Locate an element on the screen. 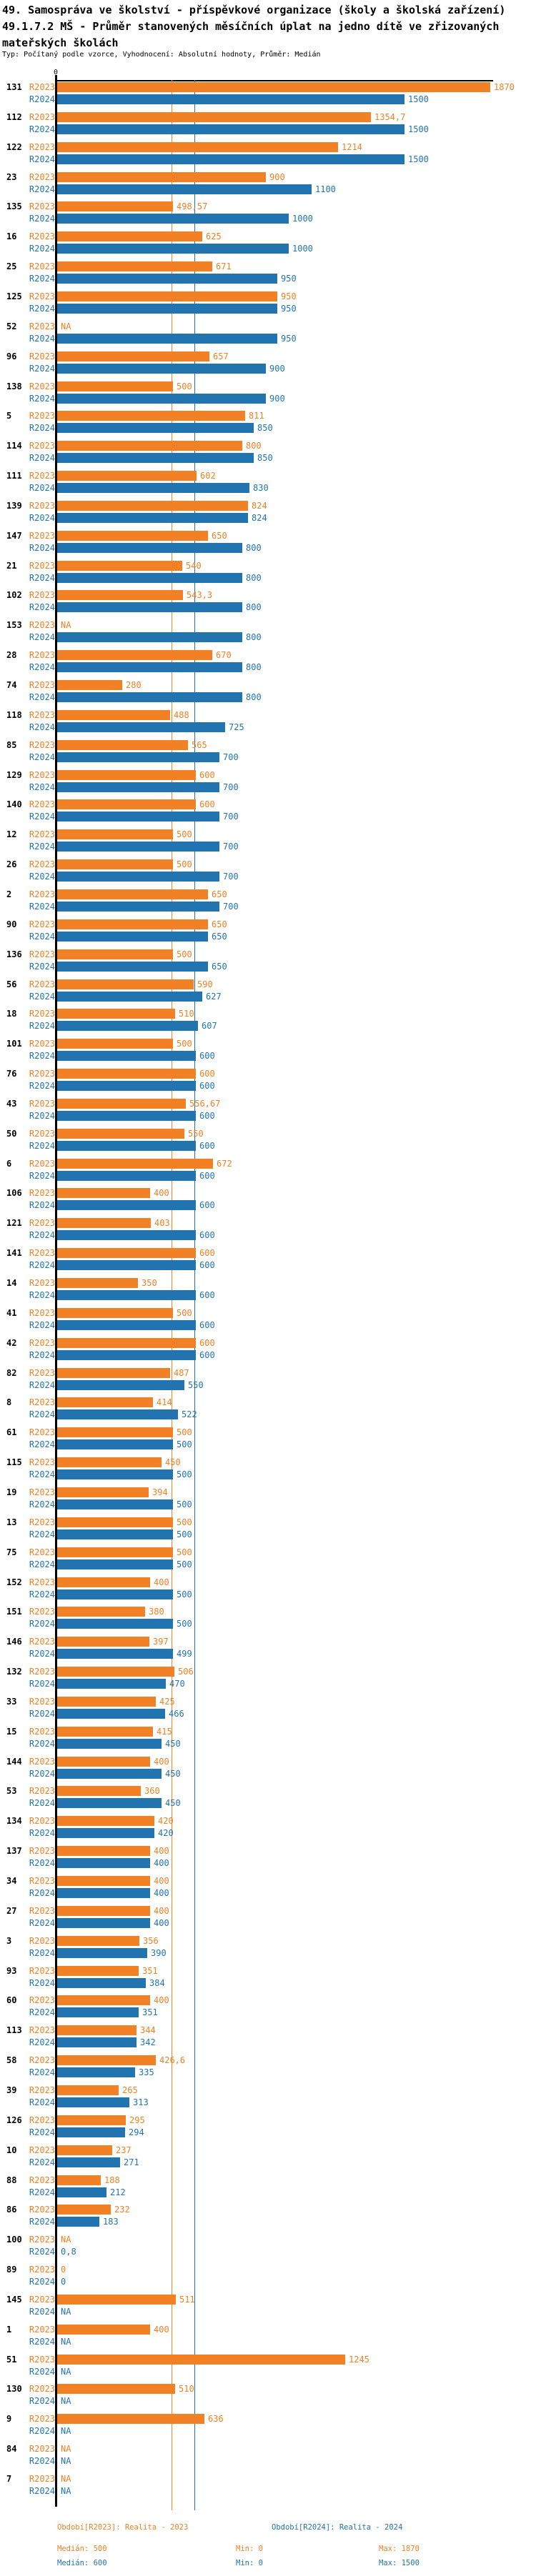 The image size is (536, 2576). category-label: 19 is located at coordinates (11, 1492).